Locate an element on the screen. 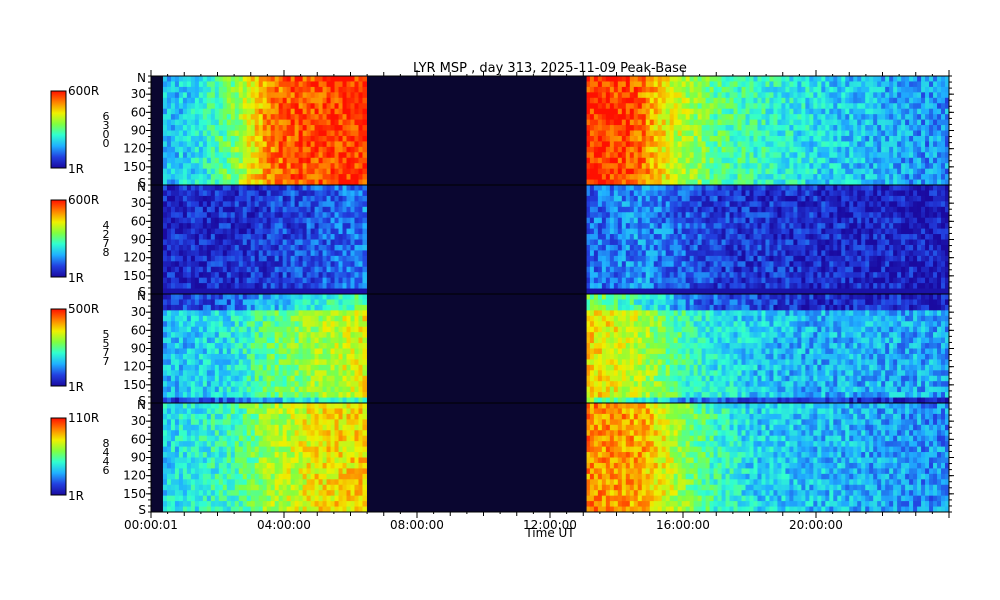 Image resolution: width=1000 pixels, height=600 pixels. x-tick-label: 20:00:00 is located at coordinates (816, 525).